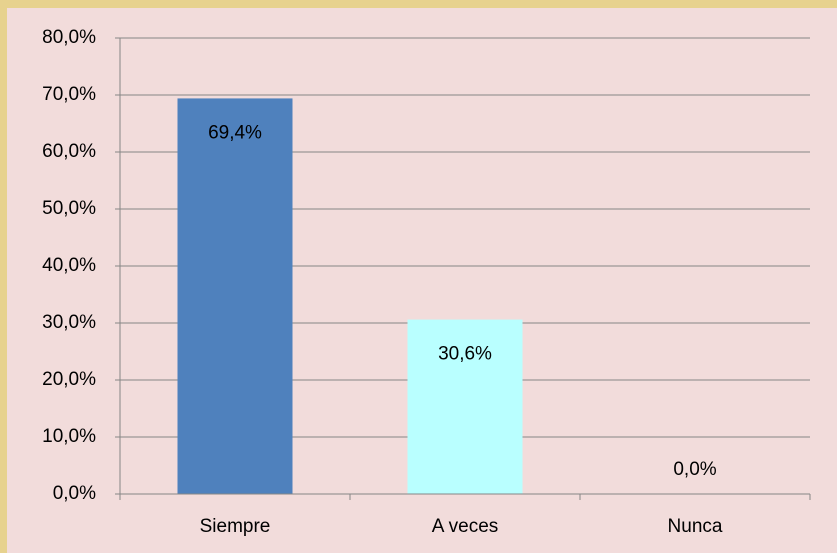  What do you see at coordinates (465, 354) in the screenshot?
I see `data-label: 30,6%` at bounding box center [465, 354].